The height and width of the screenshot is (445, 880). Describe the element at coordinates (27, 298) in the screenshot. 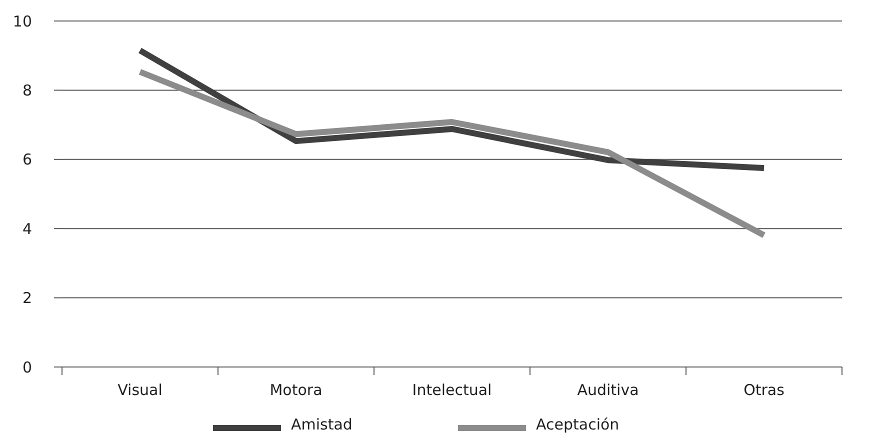

I see `y-tick-label: 2` at that location.